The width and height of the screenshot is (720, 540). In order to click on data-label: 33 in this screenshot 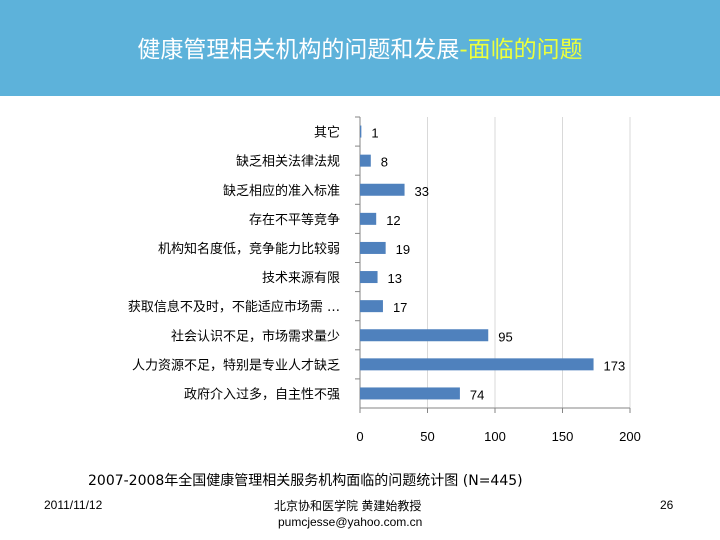, I will do `click(422, 191)`.